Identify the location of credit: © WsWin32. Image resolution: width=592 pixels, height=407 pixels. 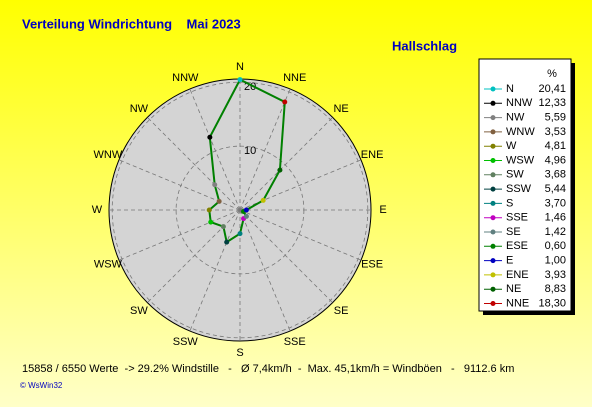
(41, 385).